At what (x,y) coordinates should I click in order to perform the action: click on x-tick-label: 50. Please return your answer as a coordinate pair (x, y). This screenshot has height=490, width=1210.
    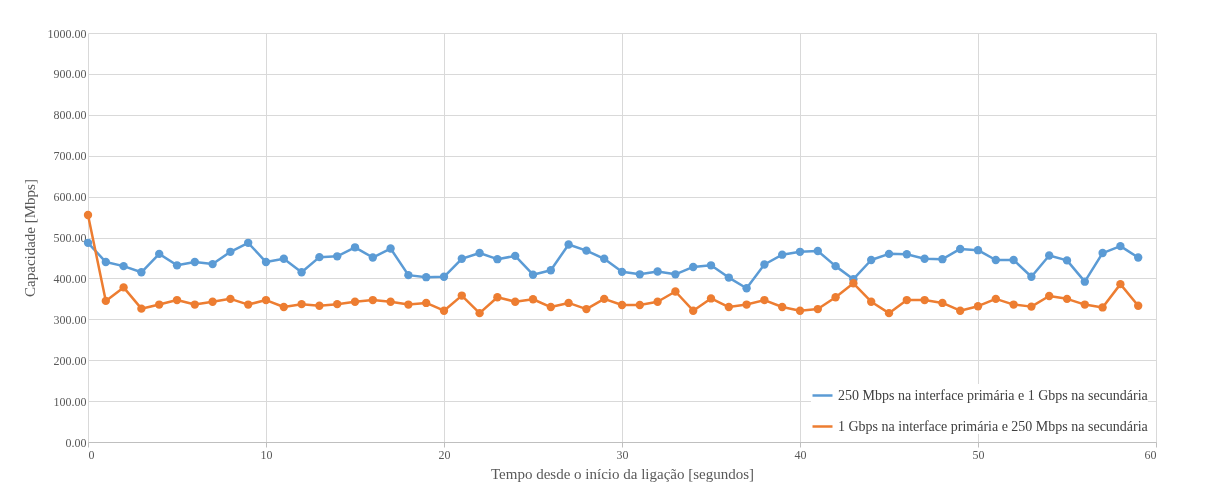
    Looking at the image, I should click on (978, 454).